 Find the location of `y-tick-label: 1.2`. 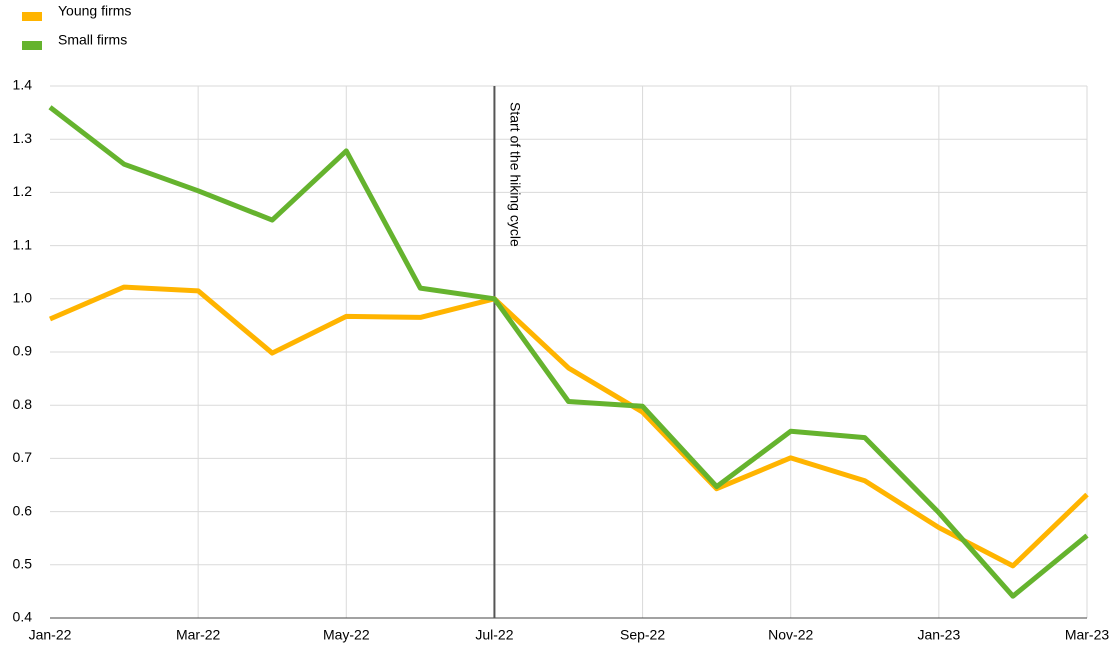

y-tick-label: 1.2 is located at coordinates (23, 191).